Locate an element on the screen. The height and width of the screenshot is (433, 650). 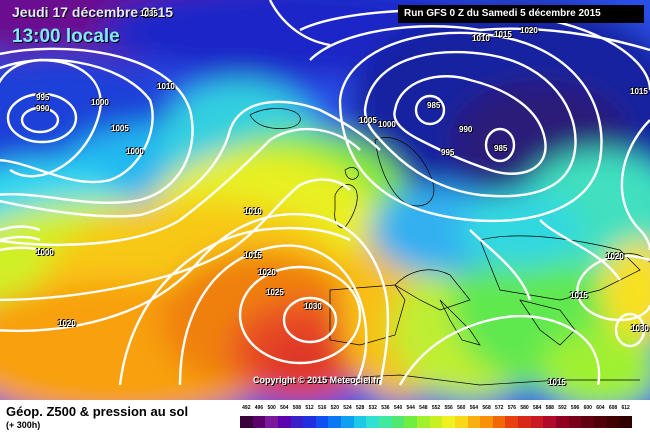
isobar-label: 1035 is located at coordinates (149, 13).